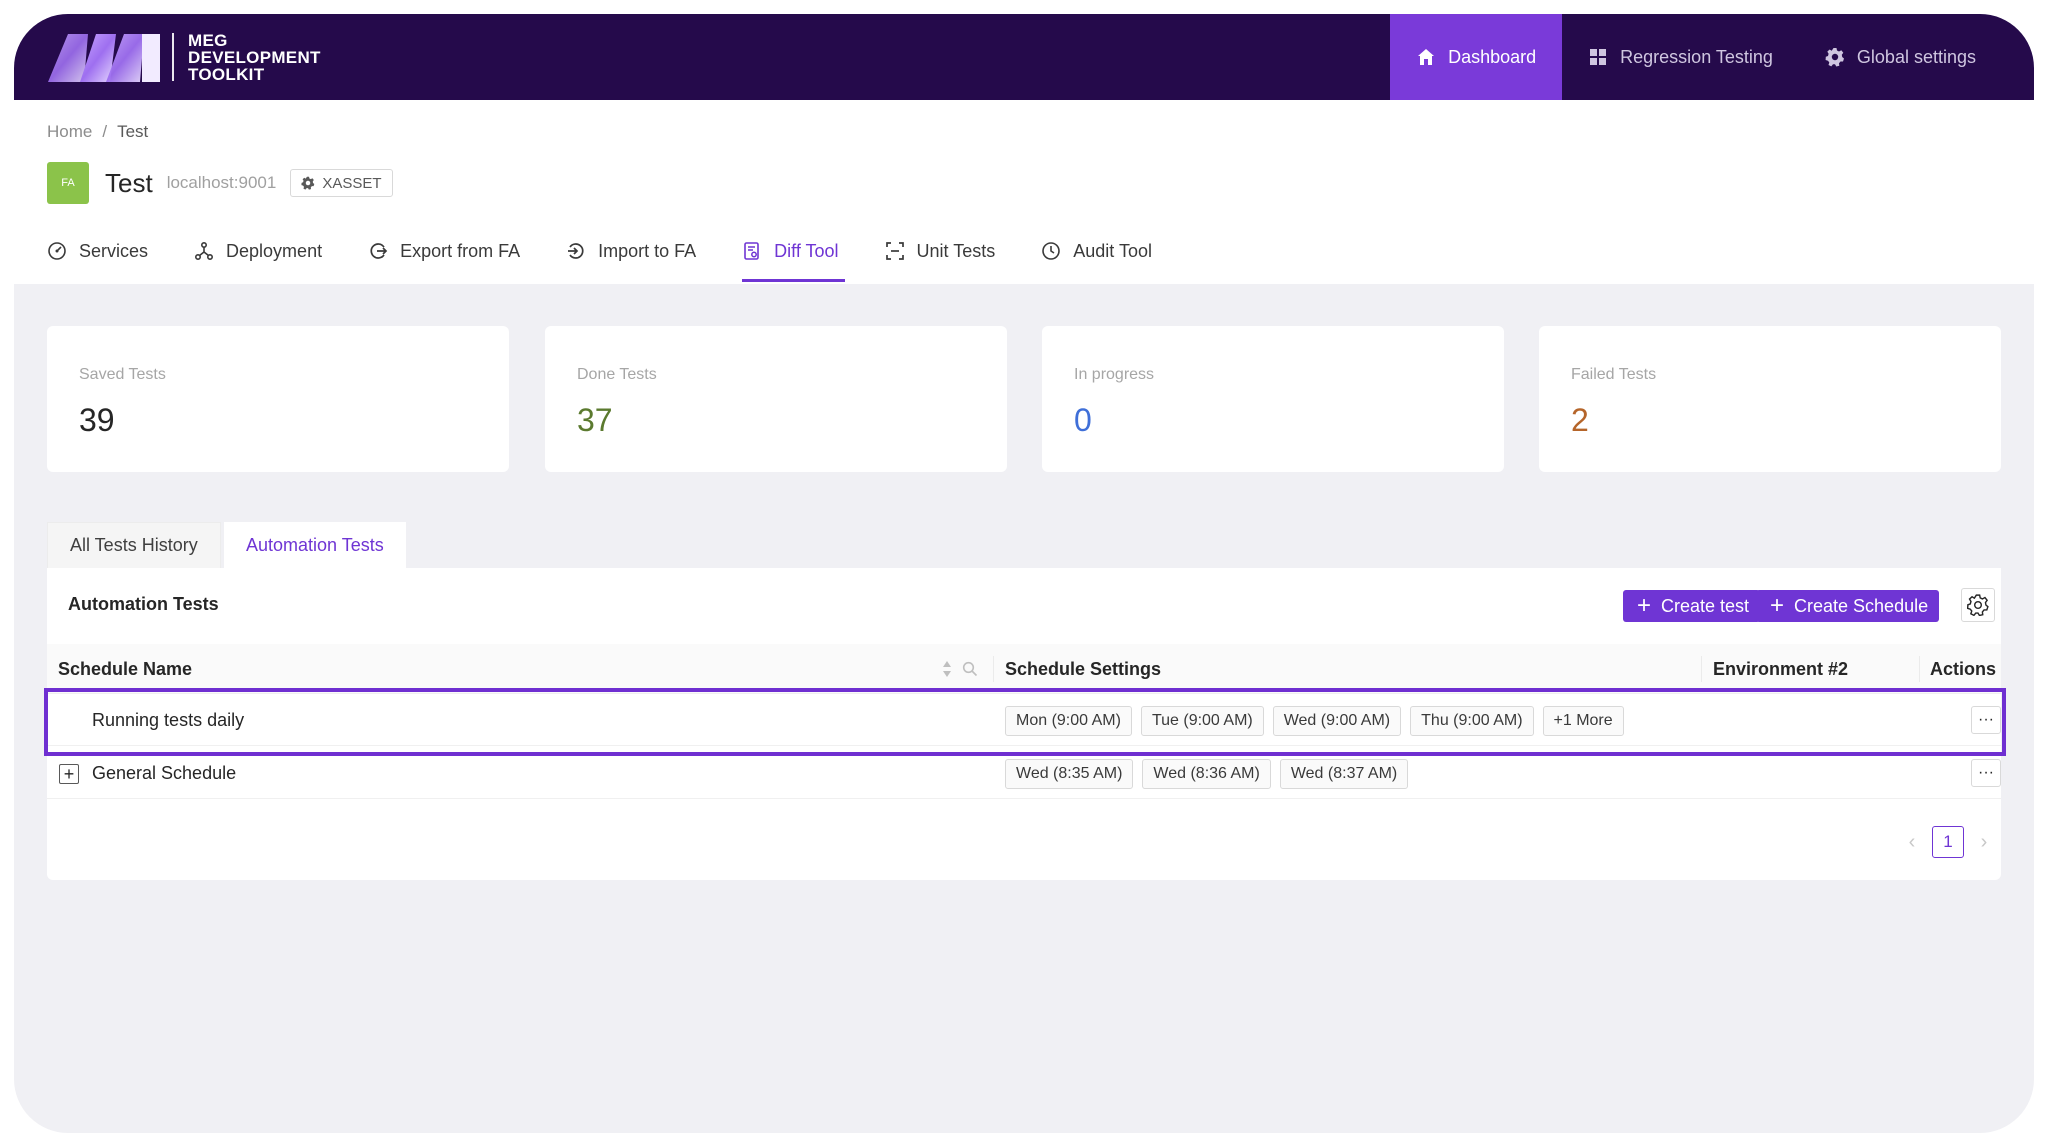 This screenshot has width=2048, height=1147. Describe the element at coordinates (278, 399) in the screenshot. I see `stat-saved-tests: Saved Tests 39` at that location.